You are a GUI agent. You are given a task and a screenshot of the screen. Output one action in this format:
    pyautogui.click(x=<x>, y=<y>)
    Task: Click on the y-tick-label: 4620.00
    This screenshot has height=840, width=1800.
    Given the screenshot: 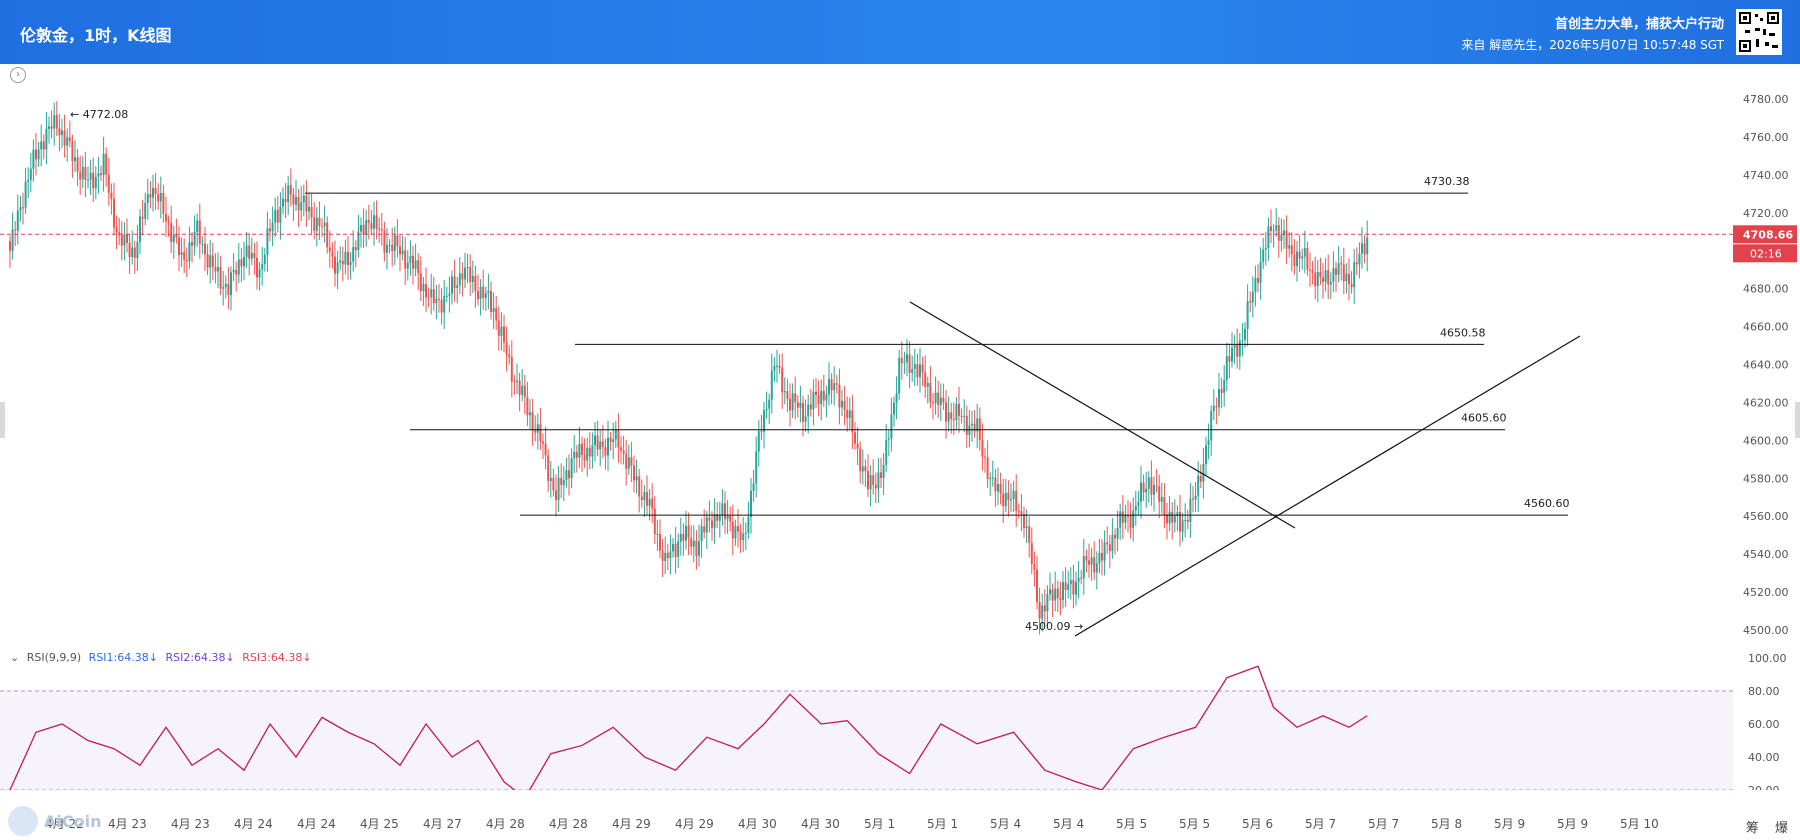 What is the action you would take?
    pyautogui.click(x=1766, y=402)
    